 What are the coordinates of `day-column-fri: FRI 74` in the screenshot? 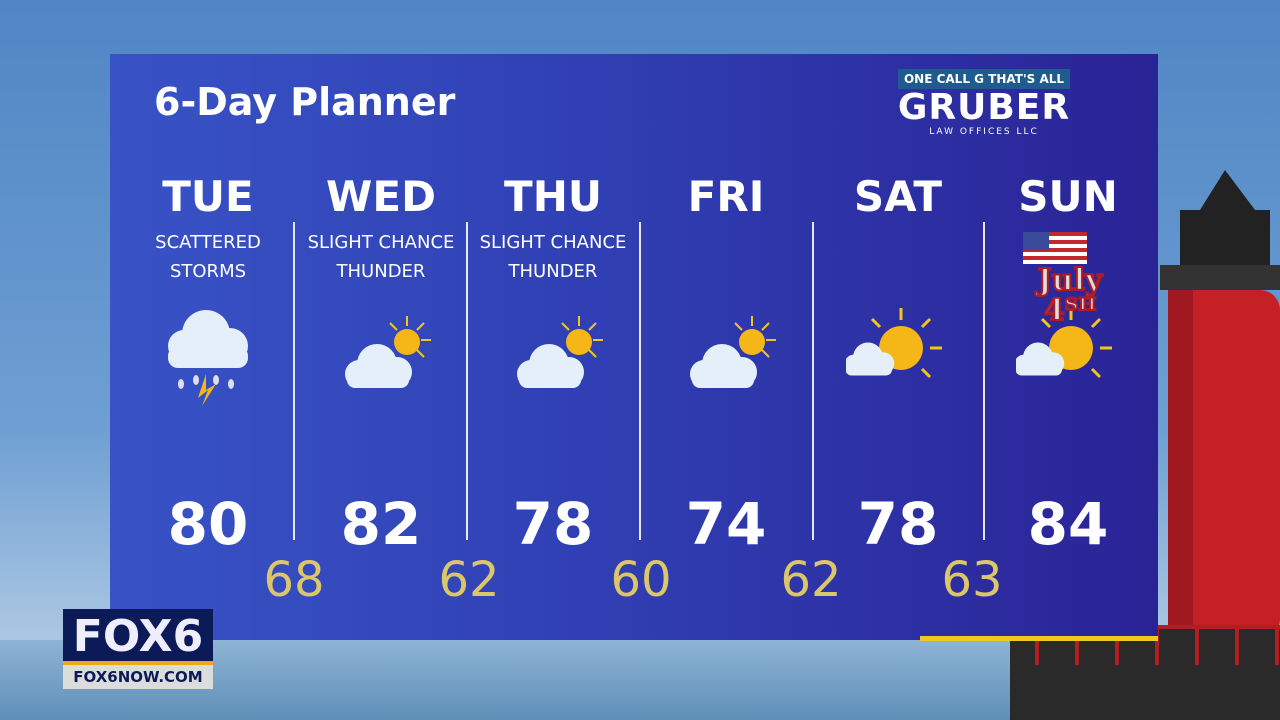 It's located at (726, 365).